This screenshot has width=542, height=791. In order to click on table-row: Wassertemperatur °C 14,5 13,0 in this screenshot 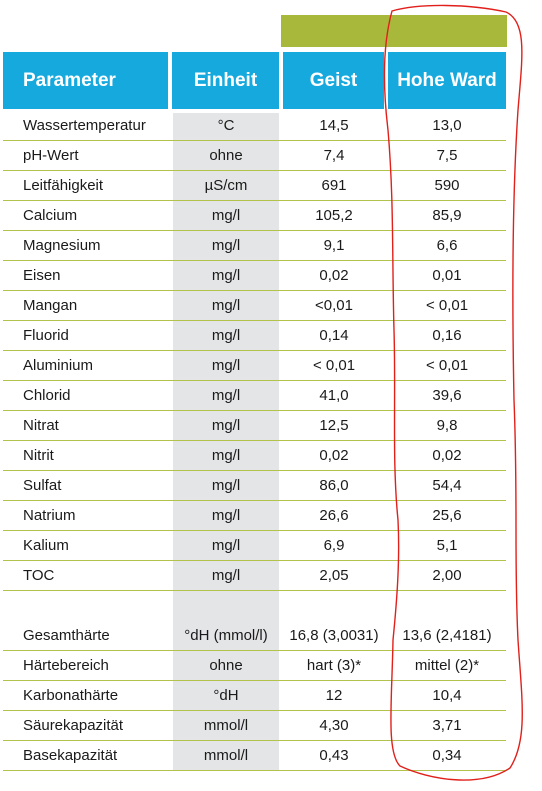, I will do `click(254, 126)`.